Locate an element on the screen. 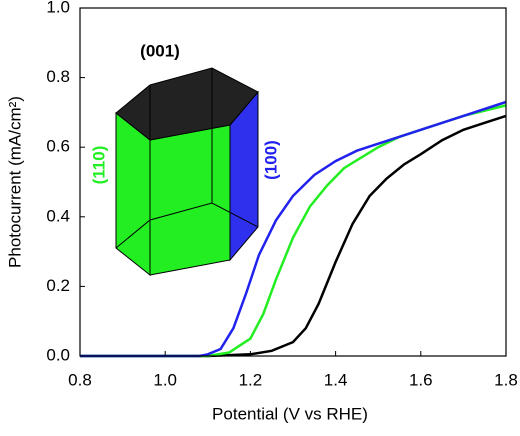 The width and height of the screenshot is (520, 436). x-tick-label: 1.8 is located at coordinates (506, 379).